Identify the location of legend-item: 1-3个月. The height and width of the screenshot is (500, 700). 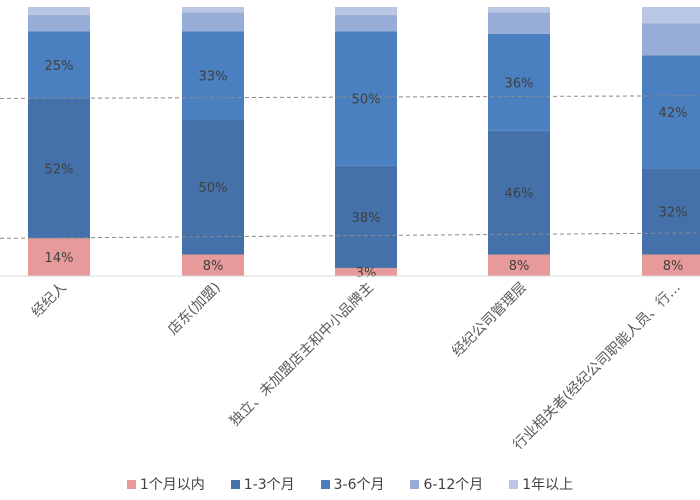
(262, 484).